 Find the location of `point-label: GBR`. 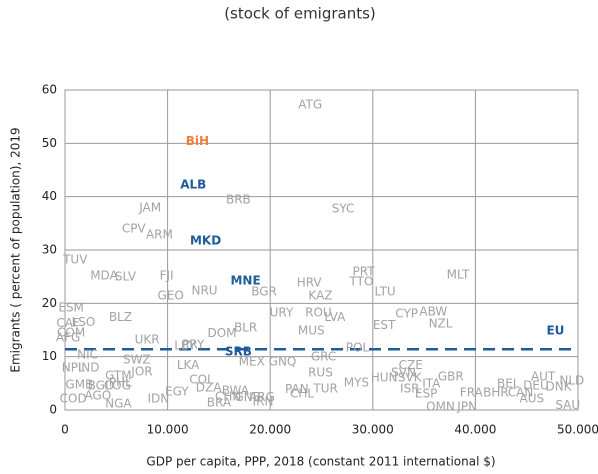

point-label: GBR is located at coordinates (451, 376).